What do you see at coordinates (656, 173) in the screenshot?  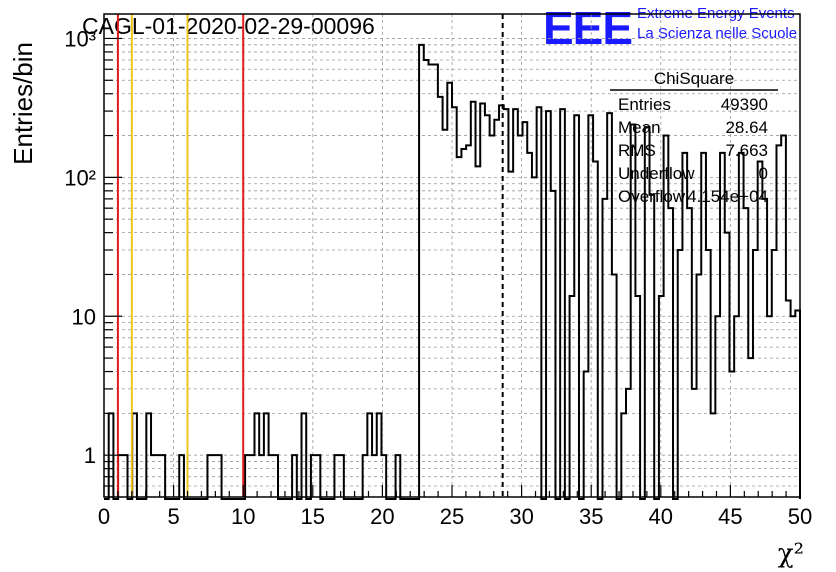 I see `stats-label: Underflow` at bounding box center [656, 173].